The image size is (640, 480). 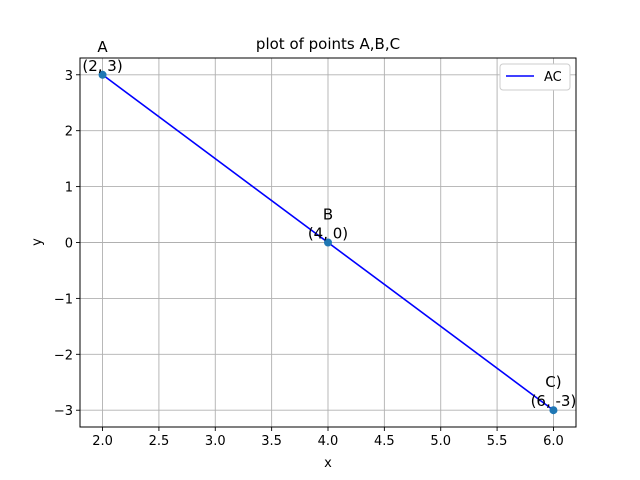 What do you see at coordinates (159, 441) in the screenshot?
I see `x-tick-label: 2.5` at bounding box center [159, 441].